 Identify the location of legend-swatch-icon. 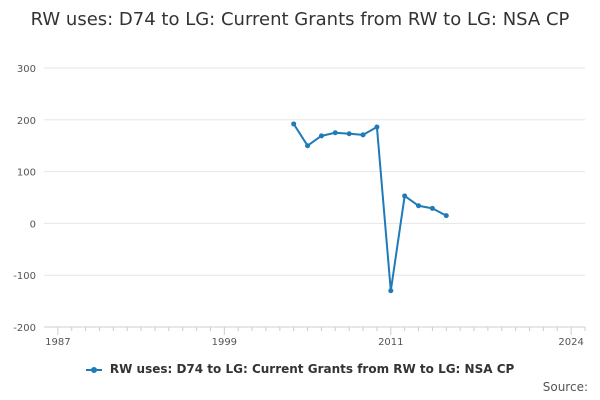
(93, 370).